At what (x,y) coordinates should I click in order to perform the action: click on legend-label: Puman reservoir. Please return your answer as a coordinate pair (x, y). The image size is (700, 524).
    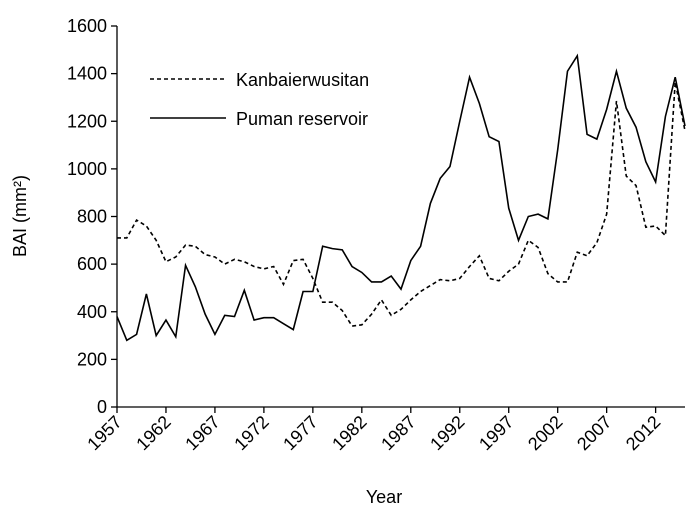
    Looking at the image, I should click on (302, 119).